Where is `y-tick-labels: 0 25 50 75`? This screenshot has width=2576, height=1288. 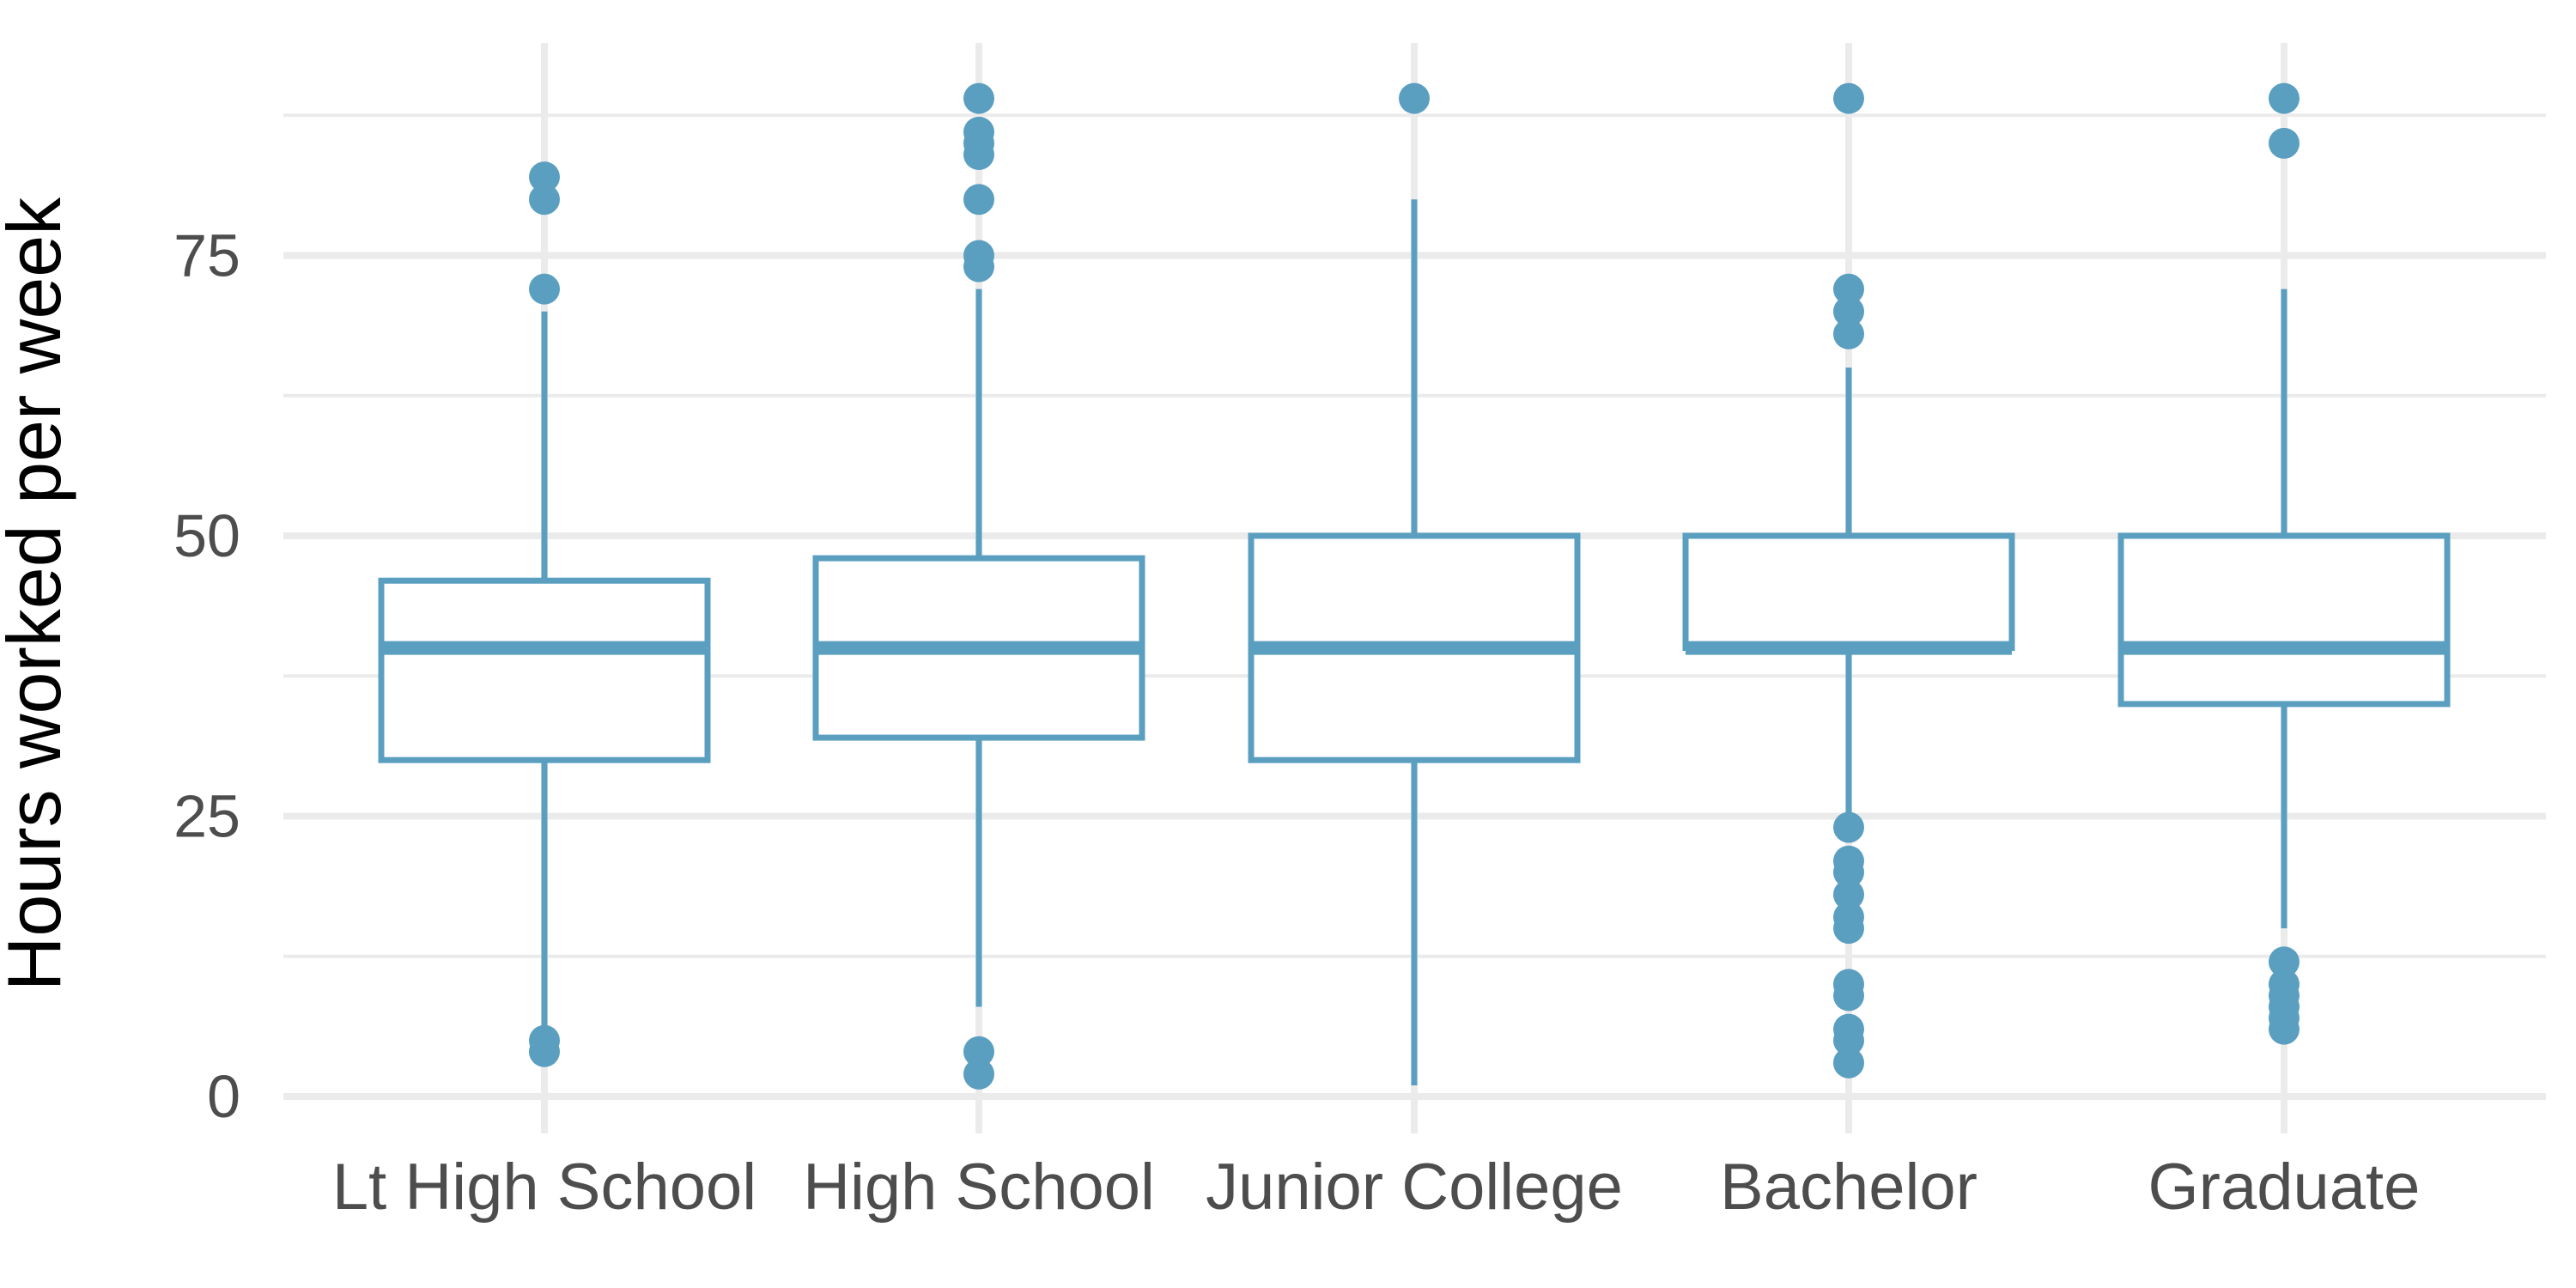
y-tick-labels: 0 25 50 75 is located at coordinates (207, 676).